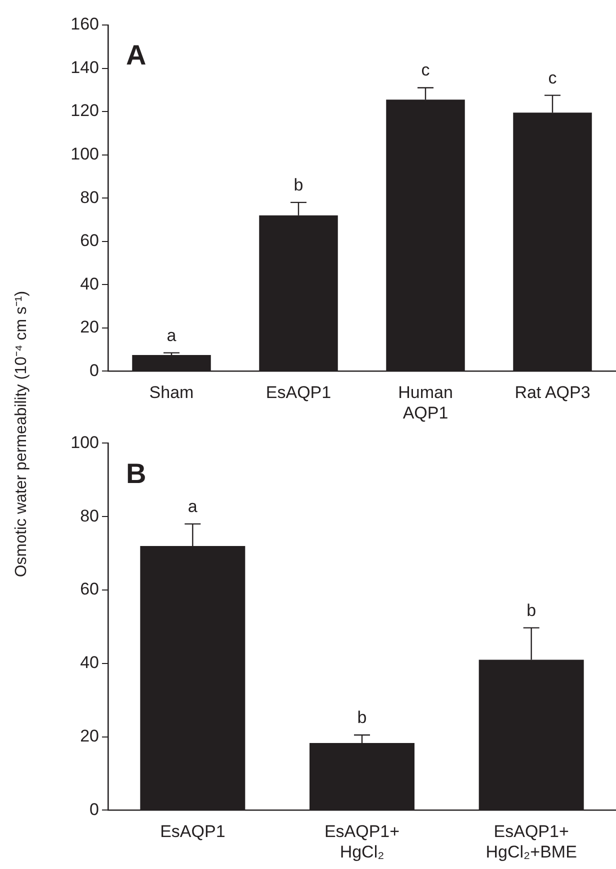 The image size is (616, 869). I want to click on x-tick-label: Sham, so click(171, 392).